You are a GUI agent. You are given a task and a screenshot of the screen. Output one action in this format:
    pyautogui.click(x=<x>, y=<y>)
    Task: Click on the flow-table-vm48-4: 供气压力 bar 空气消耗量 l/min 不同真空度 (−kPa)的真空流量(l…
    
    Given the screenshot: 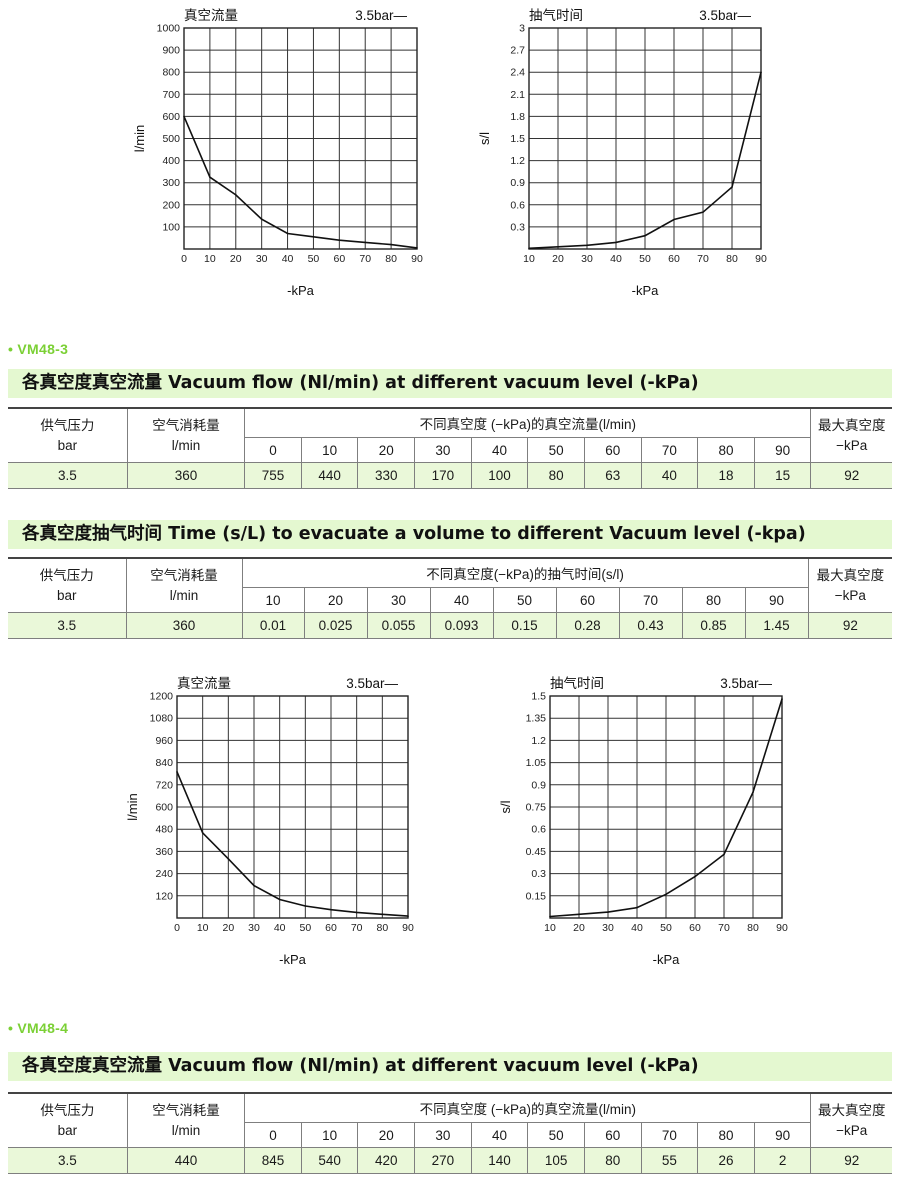 What is the action you would take?
    pyautogui.click(x=450, y=1133)
    